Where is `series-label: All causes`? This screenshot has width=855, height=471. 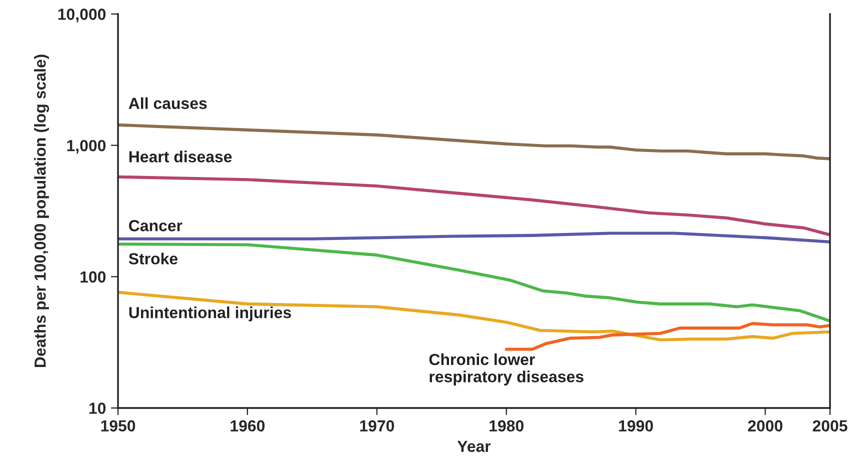
series-label: All causes is located at coordinates (167, 103).